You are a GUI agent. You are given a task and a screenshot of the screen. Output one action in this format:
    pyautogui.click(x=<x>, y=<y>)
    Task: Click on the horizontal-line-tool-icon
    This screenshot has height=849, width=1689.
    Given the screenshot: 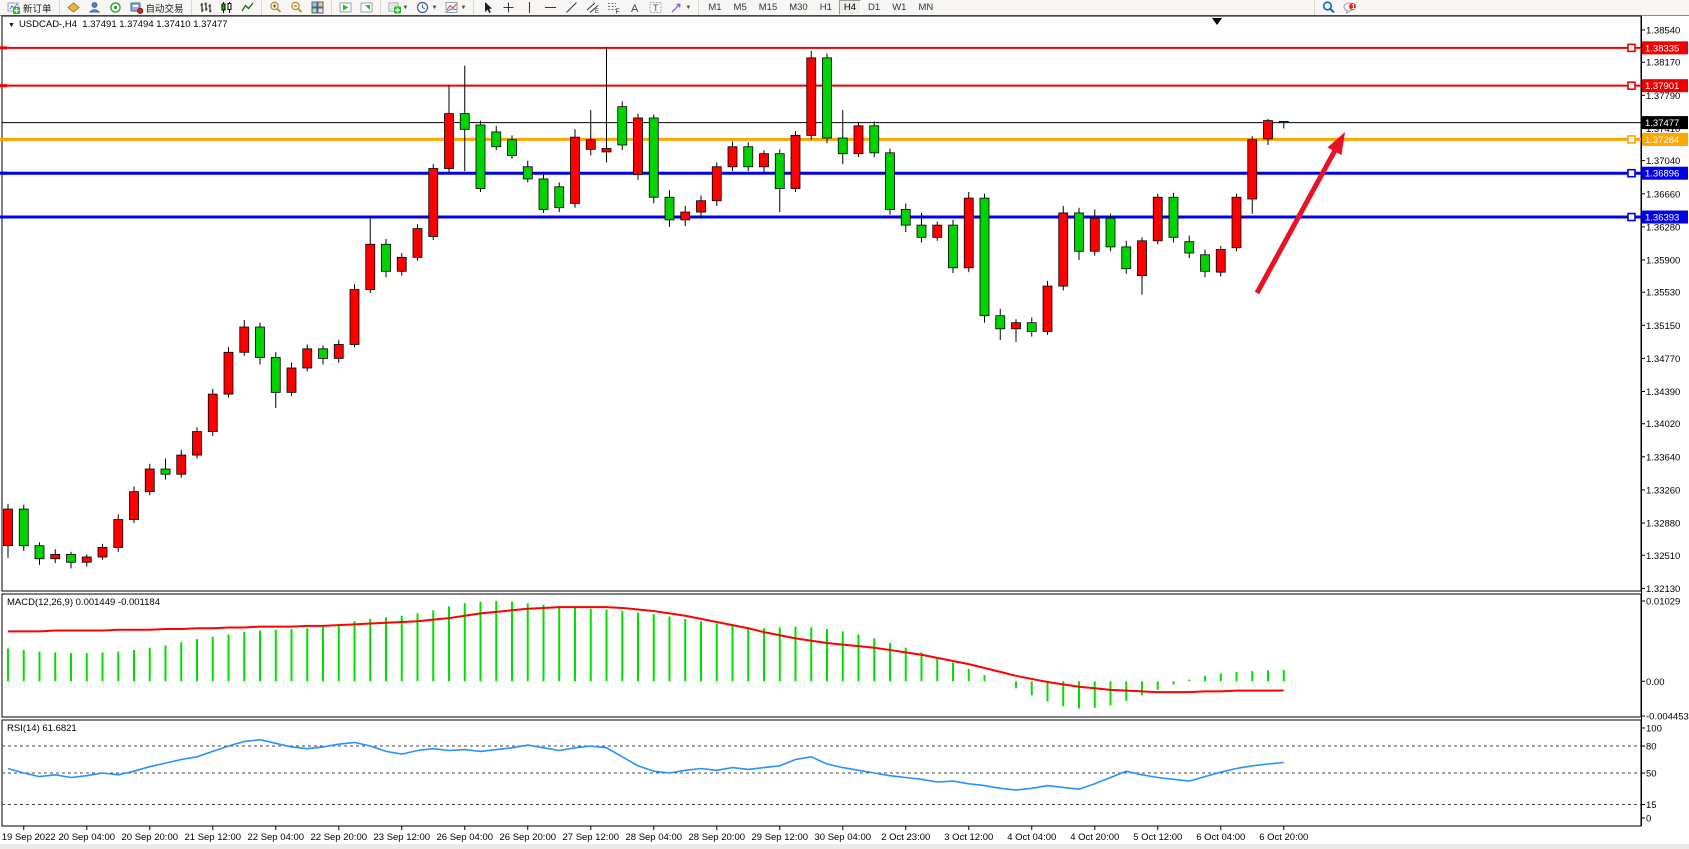 What is the action you would take?
    pyautogui.click(x=551, y=7)
    